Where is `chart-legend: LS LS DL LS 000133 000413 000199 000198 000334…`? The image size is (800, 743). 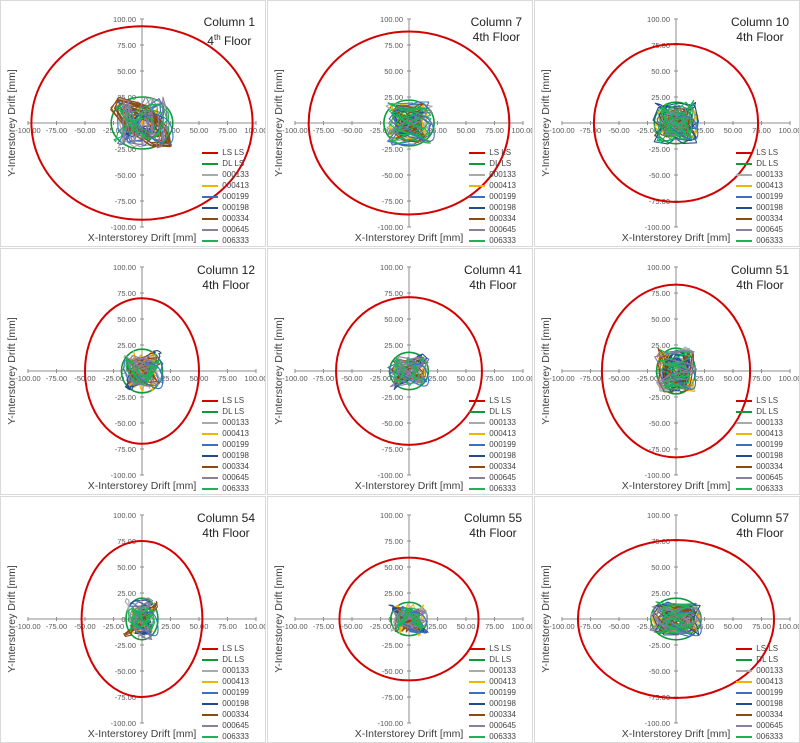 chart-legend: LS LS DL LS 000133 000413 000199 000198 000334… is located at coordinates (492, 692).